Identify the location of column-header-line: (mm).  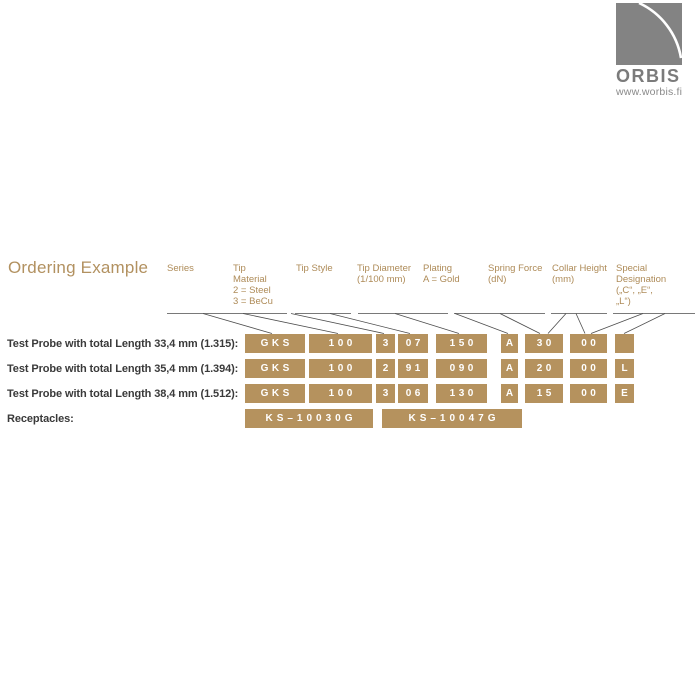
(563, 279).